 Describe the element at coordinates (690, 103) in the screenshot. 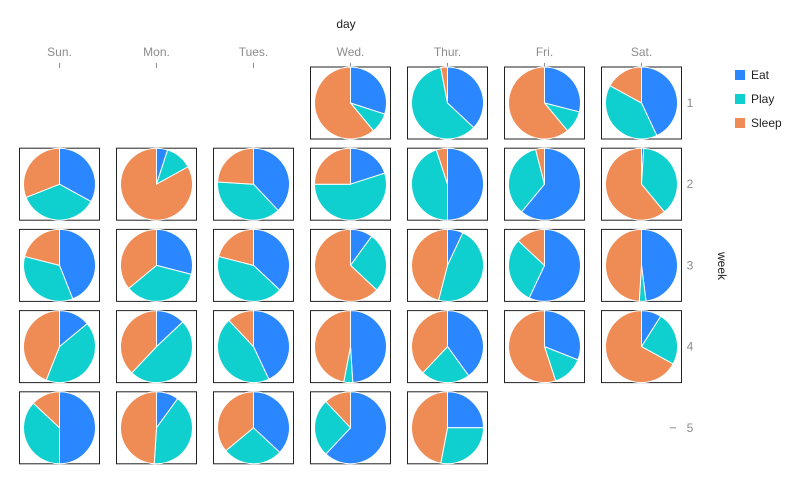

I see `week-tick-label: 1` at that location.